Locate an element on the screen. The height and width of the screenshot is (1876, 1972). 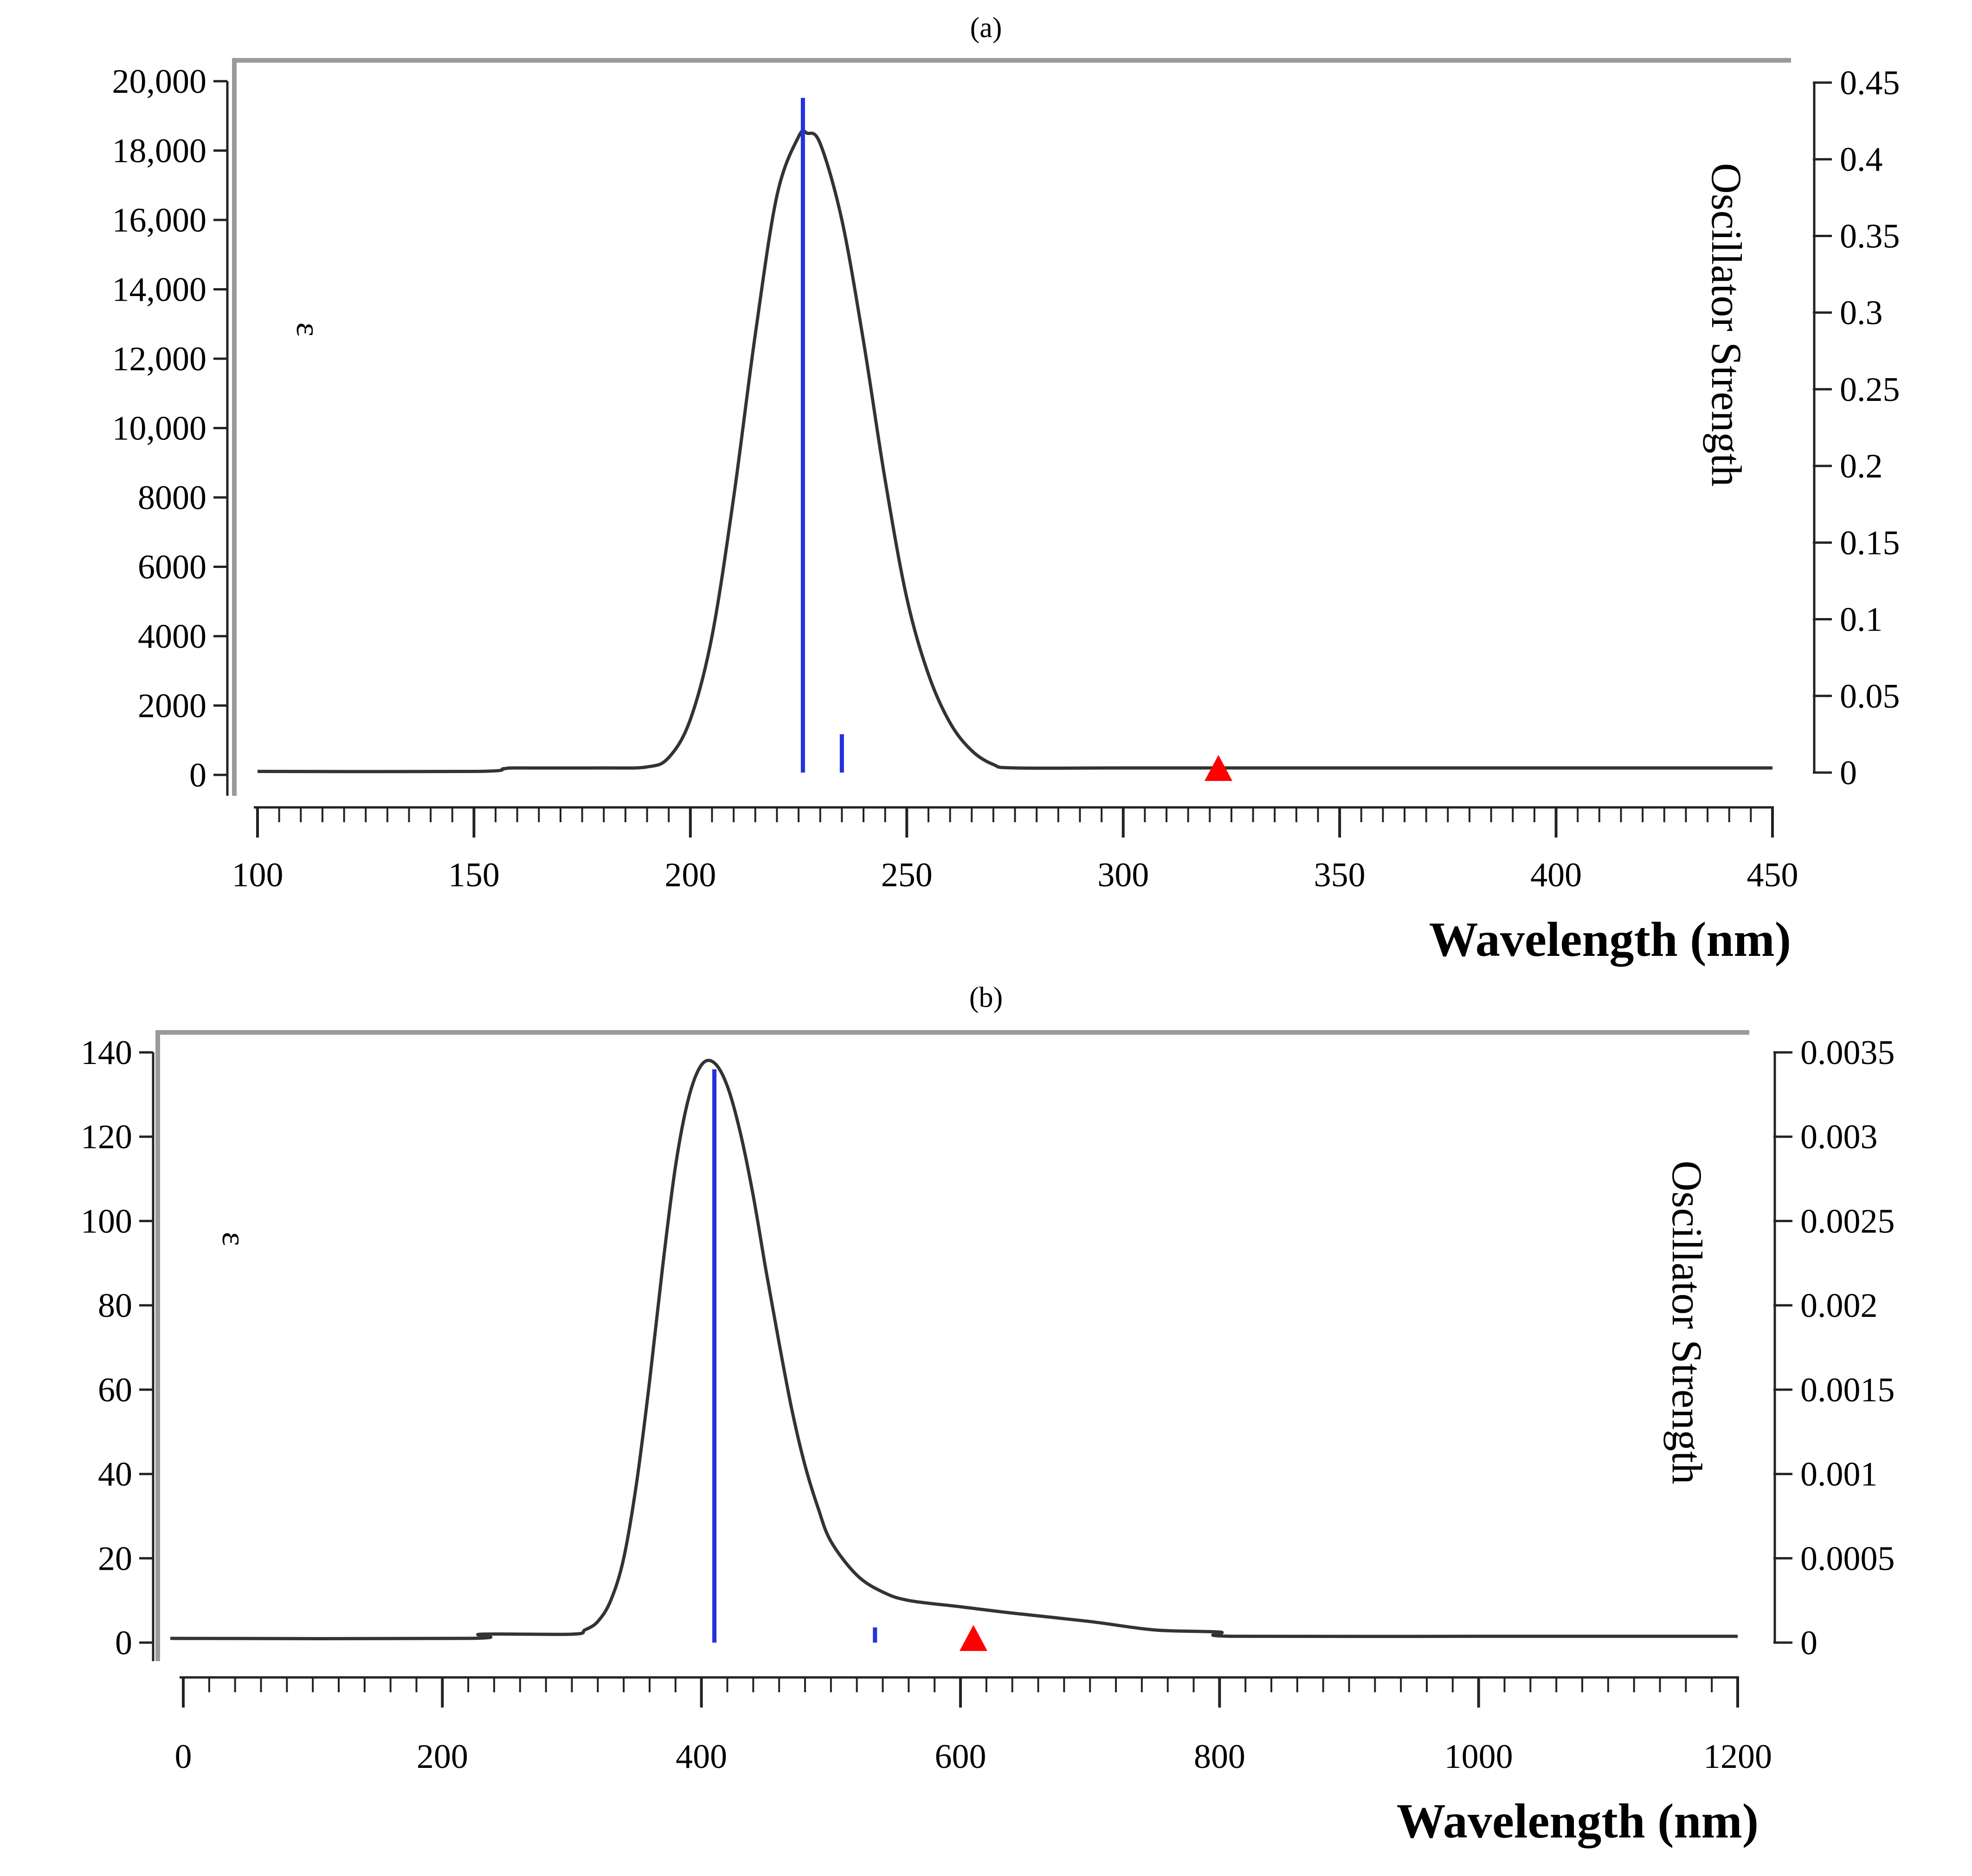
panel-a-left-axis-label: ε is located at coordinates (308, 329).